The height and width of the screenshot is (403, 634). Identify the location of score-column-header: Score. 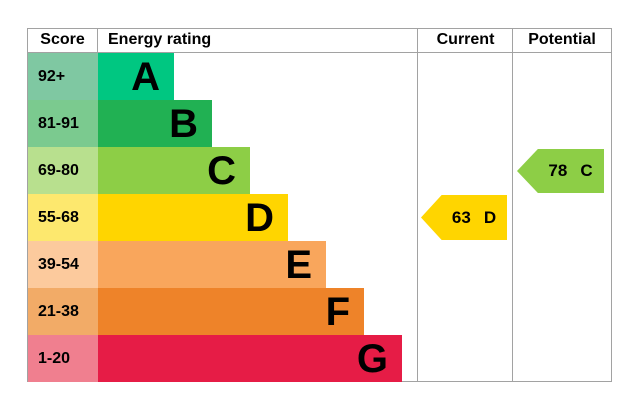
(63, 40).